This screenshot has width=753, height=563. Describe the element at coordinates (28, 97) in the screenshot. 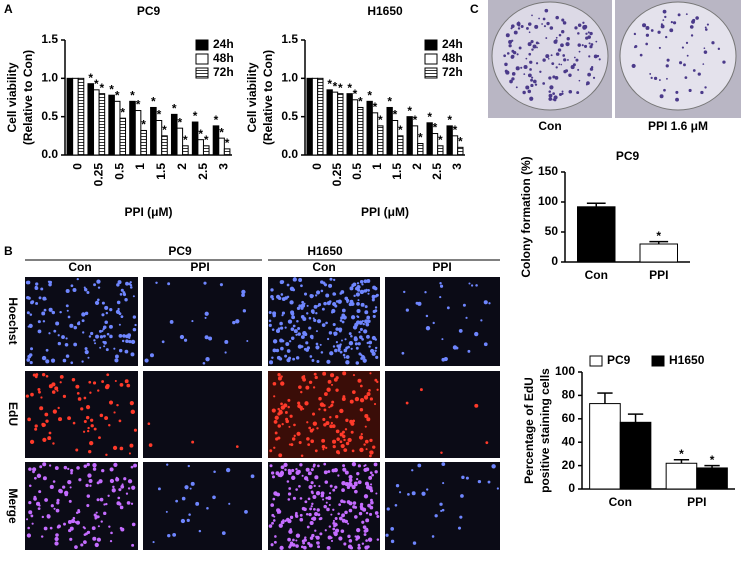

I see `y-axis-label: (Relative to Con)` at that location.